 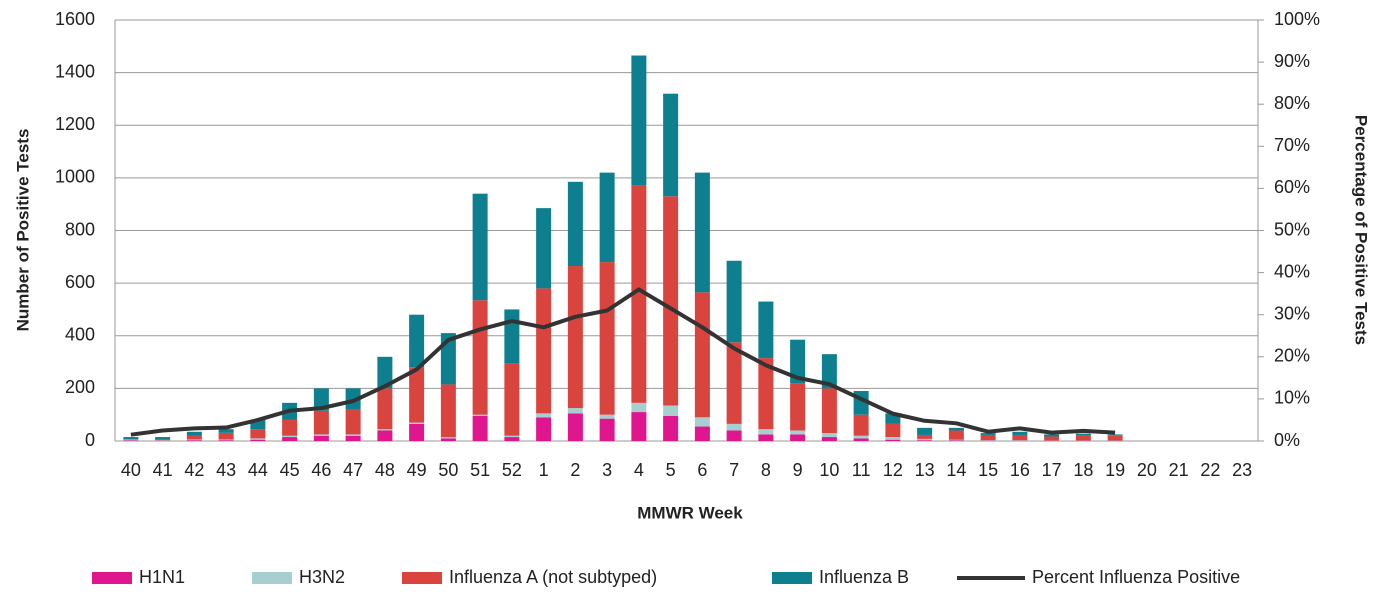 What do you see at coordinates (1292, 398) in the screenshot?
I see `y2-tick-label: 10%` at bounding box center [1292, 398].